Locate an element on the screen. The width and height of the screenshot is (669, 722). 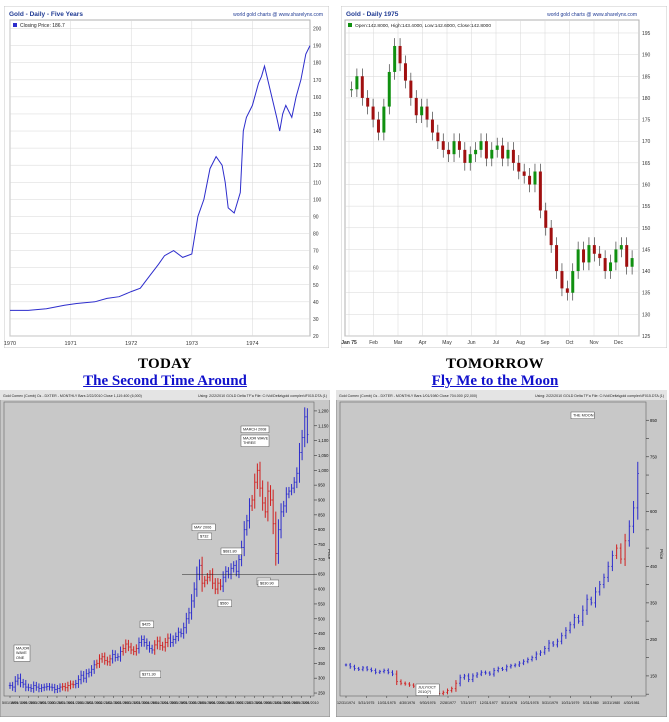
annotation-price-681: $681.80 is located at coordinates (230, 551).